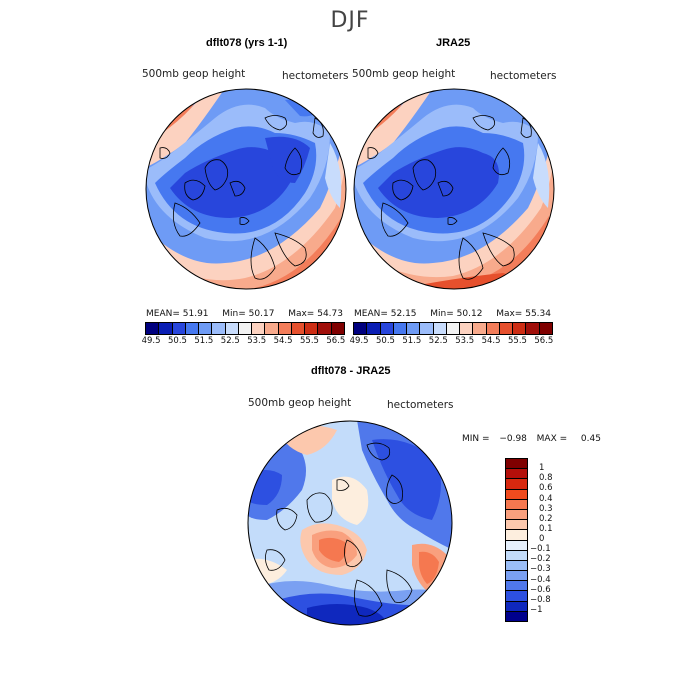 This screenshot has width=700, height=700. I want to click on diff-max-value: 0.45, so click(590, 439).